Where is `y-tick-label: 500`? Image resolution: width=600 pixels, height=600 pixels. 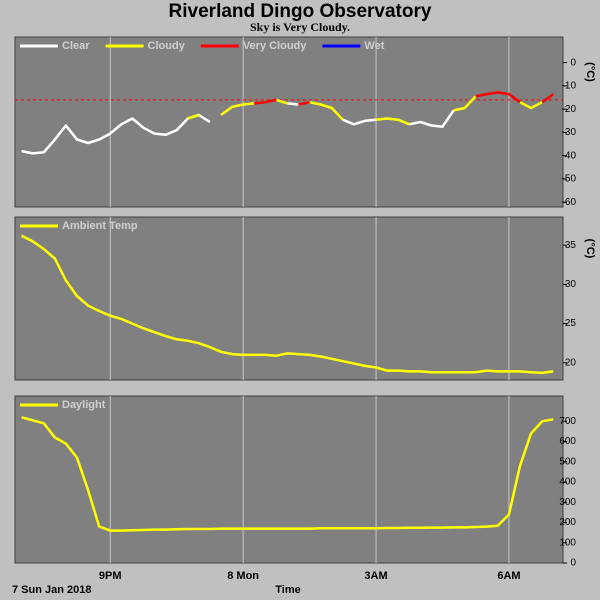
y-tick-label: 500 is located at coordinates (567, 461).